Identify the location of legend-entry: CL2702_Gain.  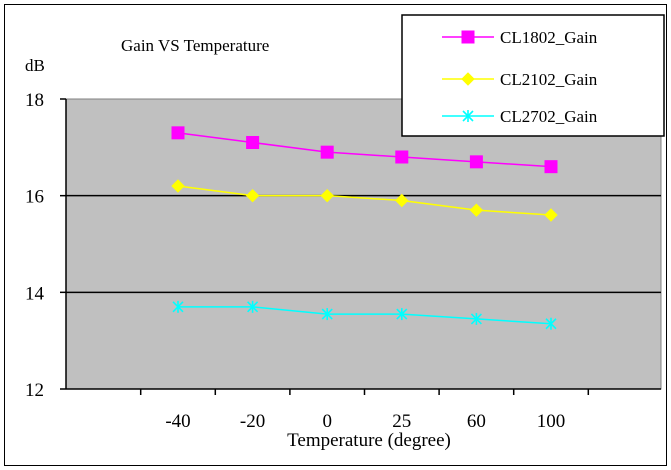
(520, 116).